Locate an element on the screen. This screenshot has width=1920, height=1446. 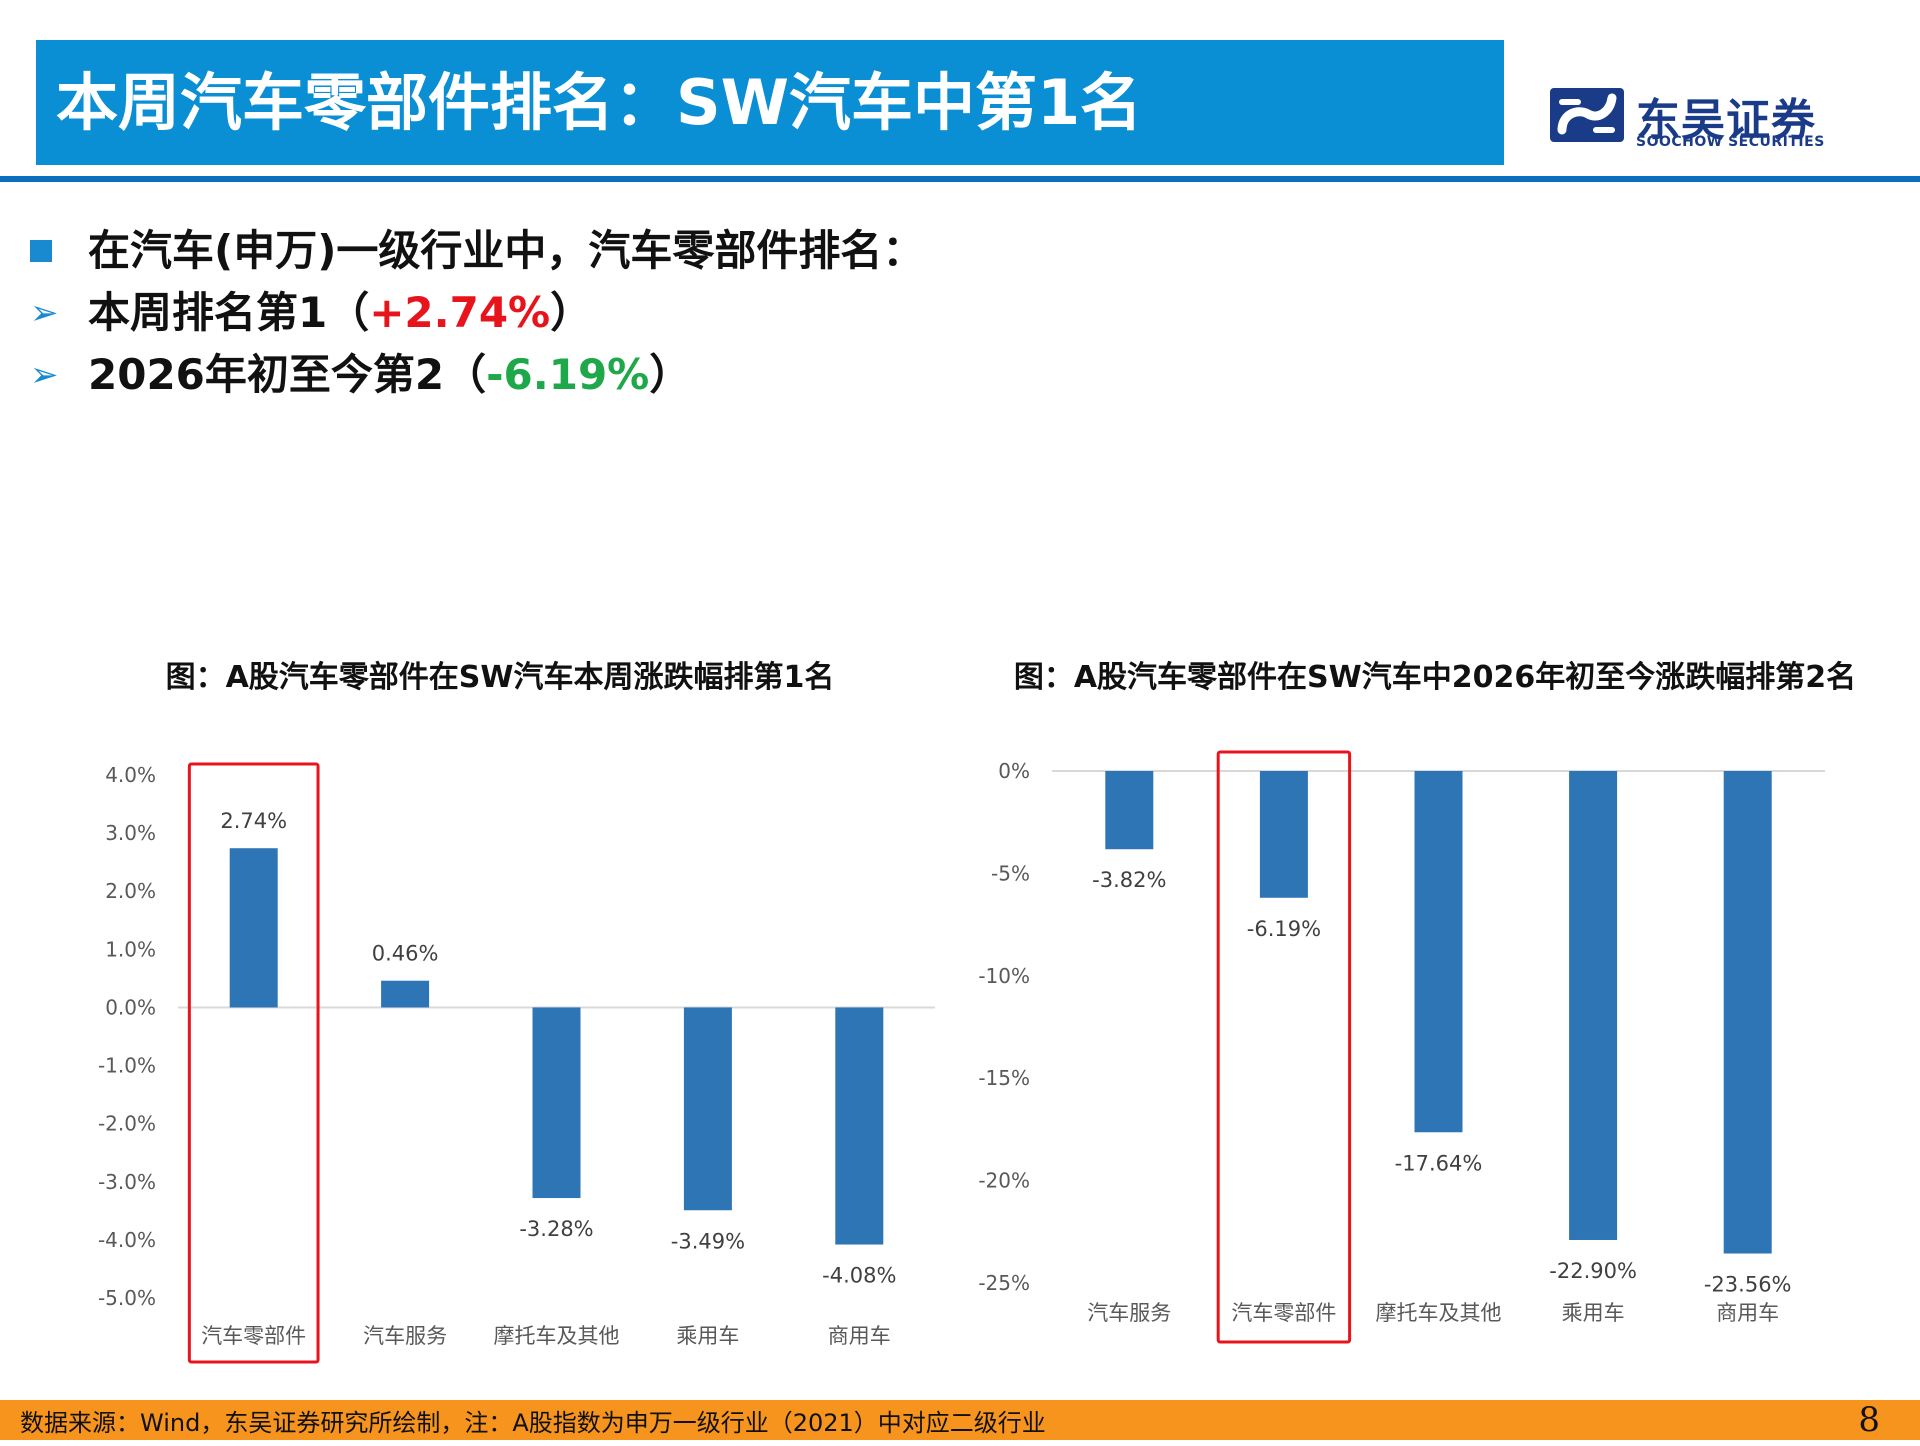
y-tick-label: 4.0% is located at coordinates (130, 775).